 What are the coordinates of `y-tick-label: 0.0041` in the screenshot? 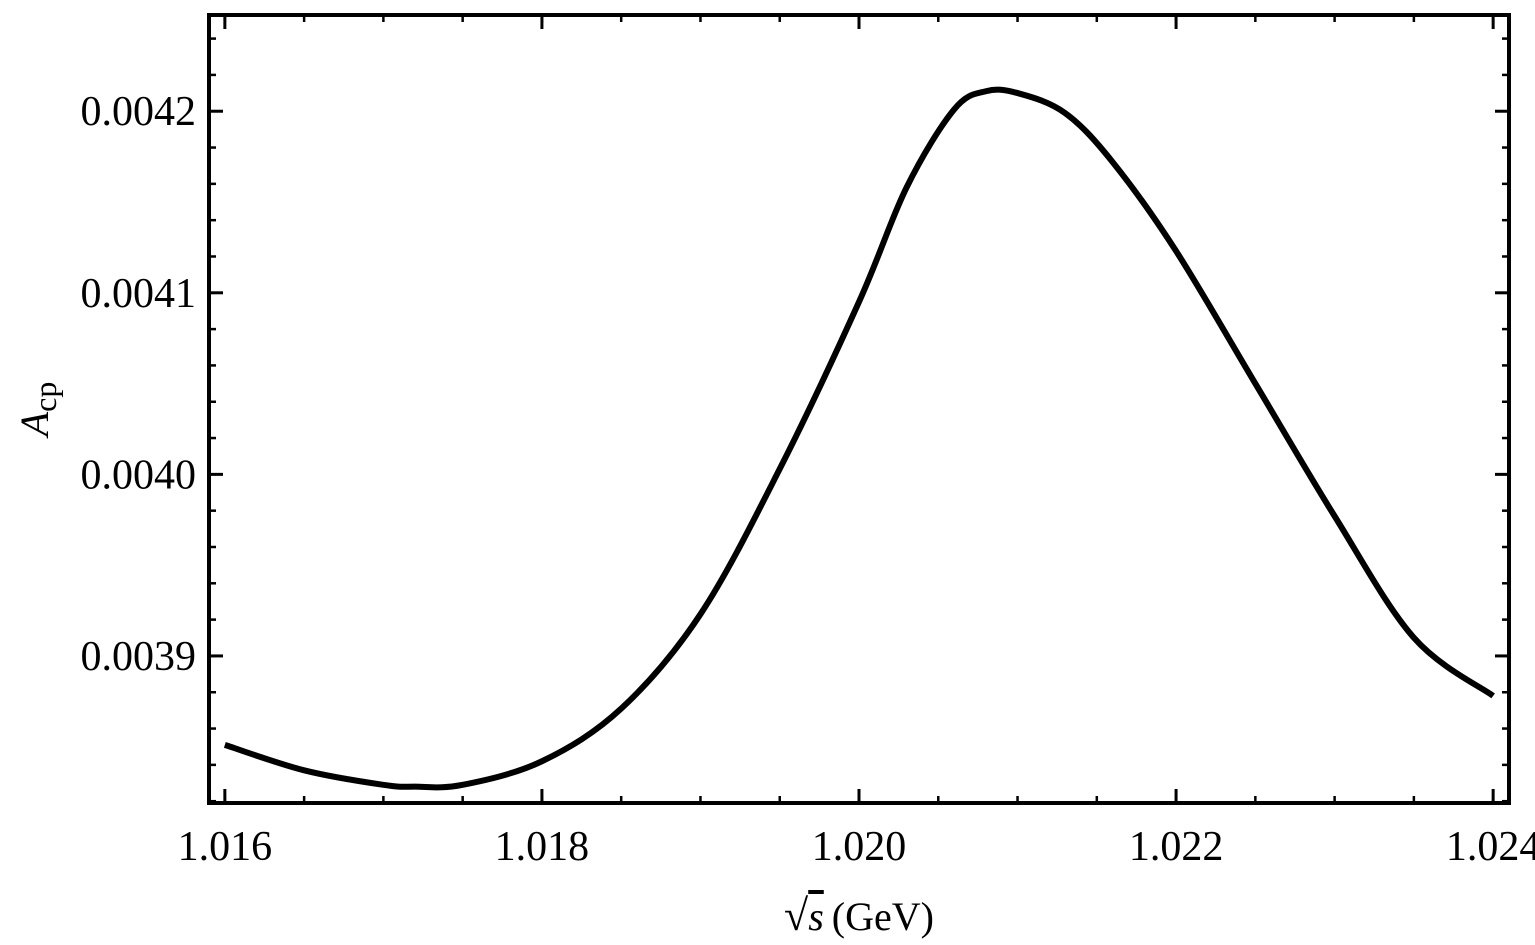 It's located at (139, 294).